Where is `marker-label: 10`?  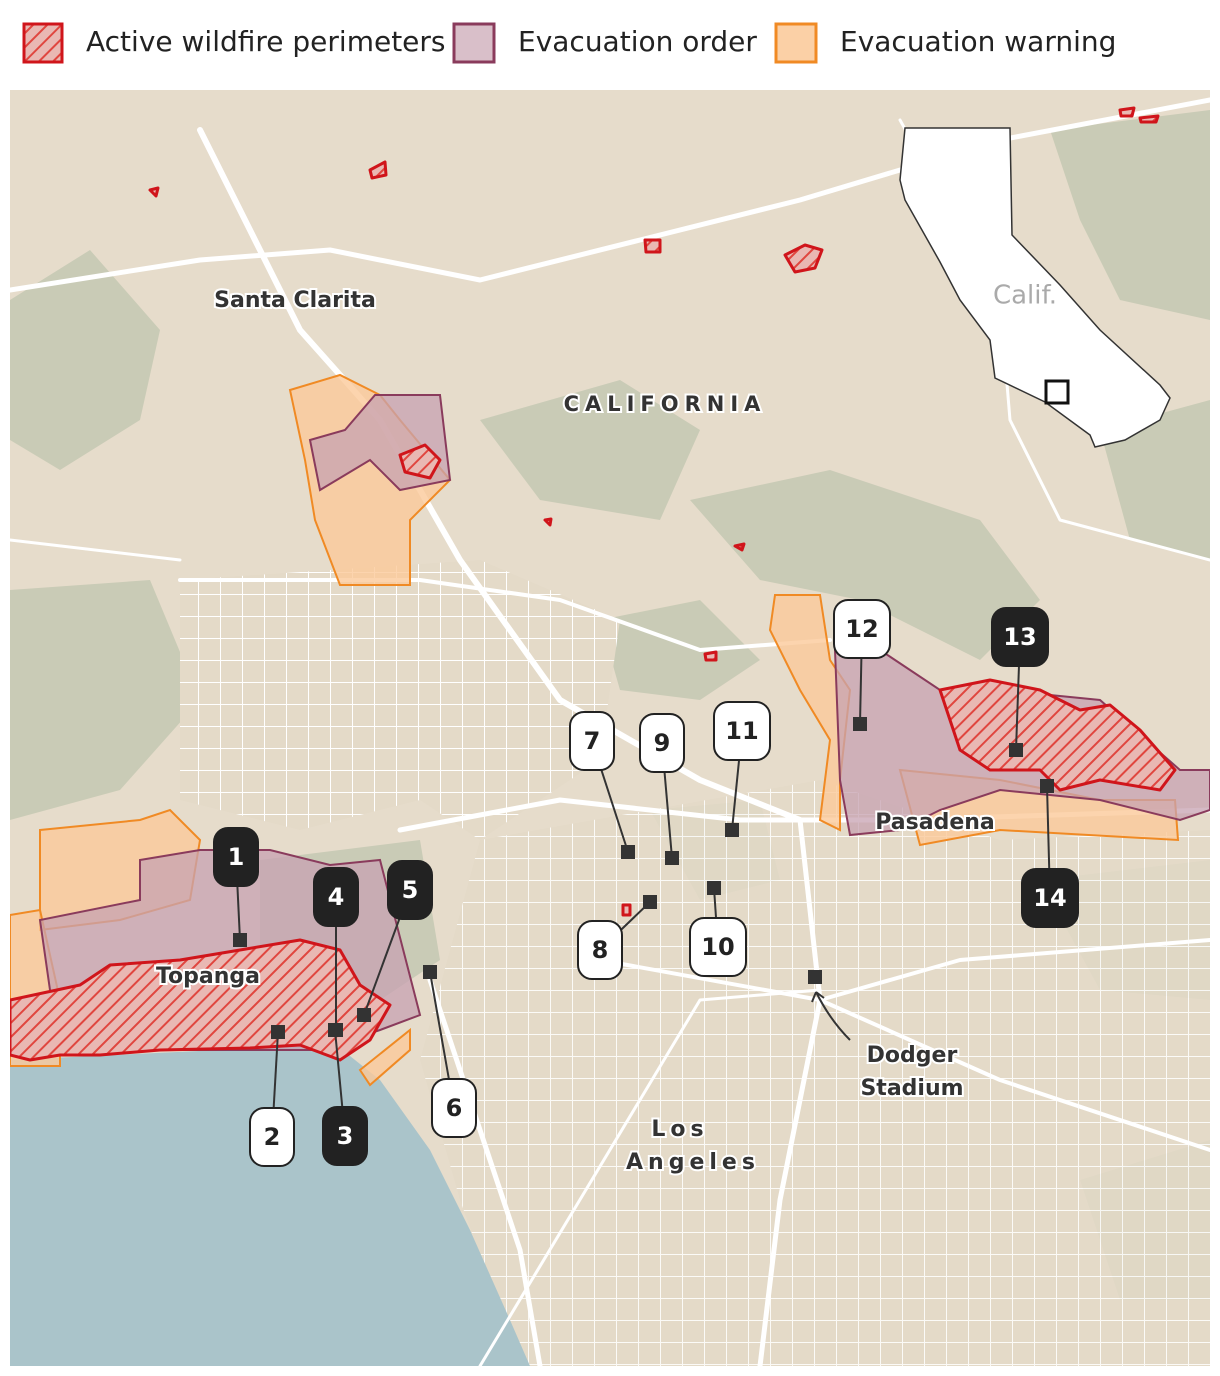
marker-label: 10 is located at coordinates (717, 947).